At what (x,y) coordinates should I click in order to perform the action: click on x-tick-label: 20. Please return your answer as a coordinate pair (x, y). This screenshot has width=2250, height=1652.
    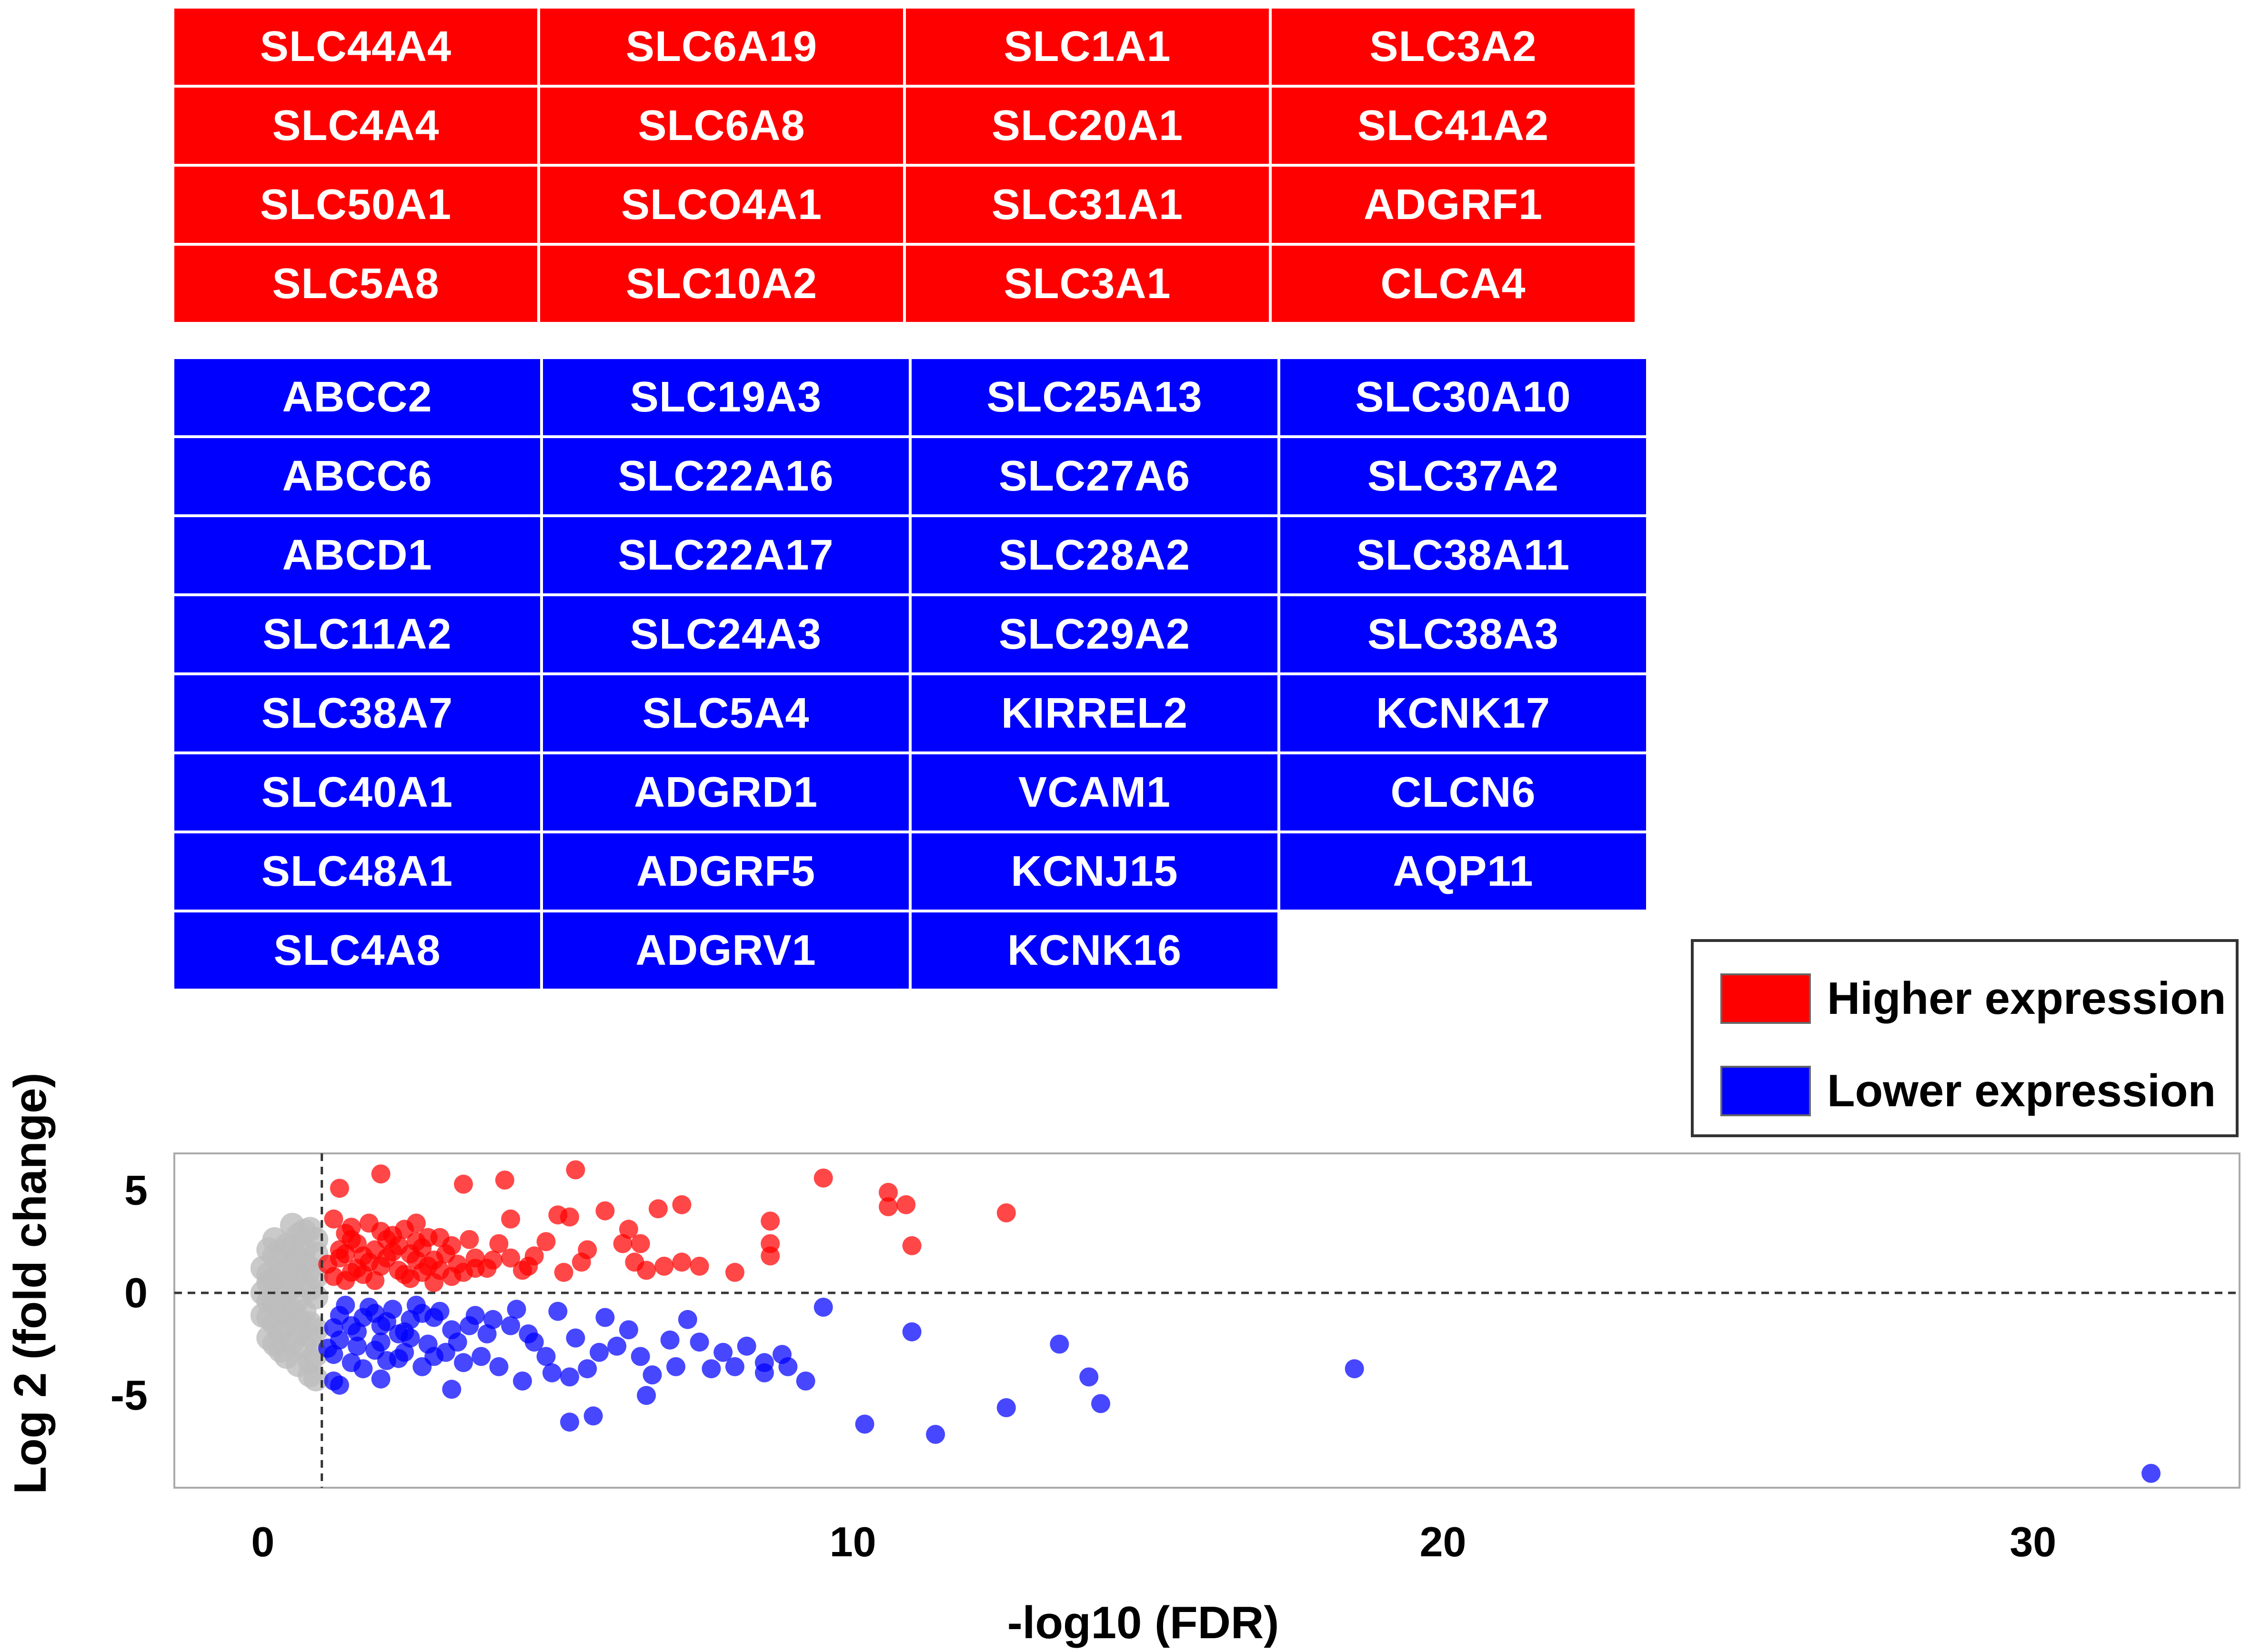
    Looking at the image, I should click on (1443, 1542).